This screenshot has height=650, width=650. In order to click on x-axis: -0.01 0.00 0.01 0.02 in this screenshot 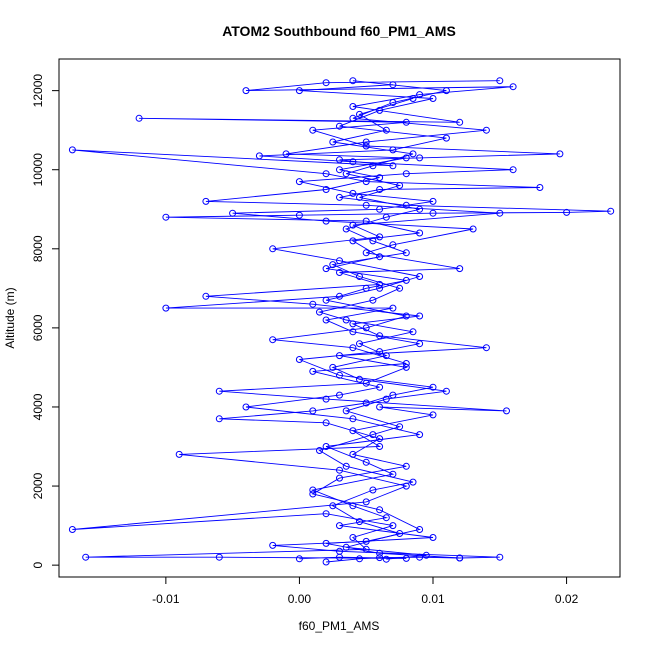, I will do `click(365, 591)`.